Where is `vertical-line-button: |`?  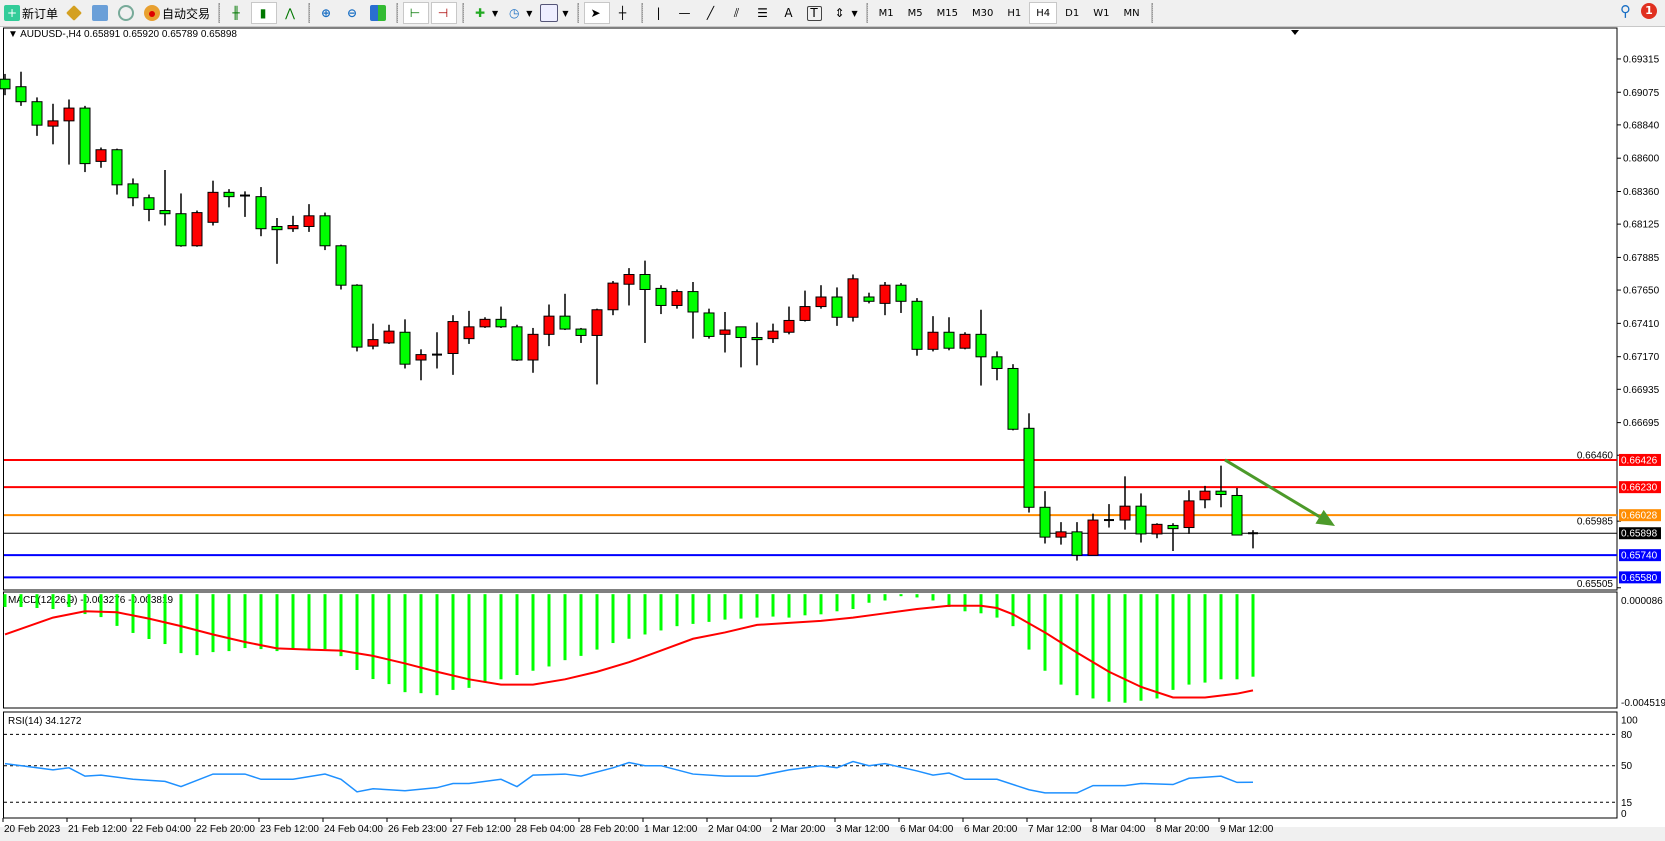
vertical-line-button: | is located at coordinates (660, 13).